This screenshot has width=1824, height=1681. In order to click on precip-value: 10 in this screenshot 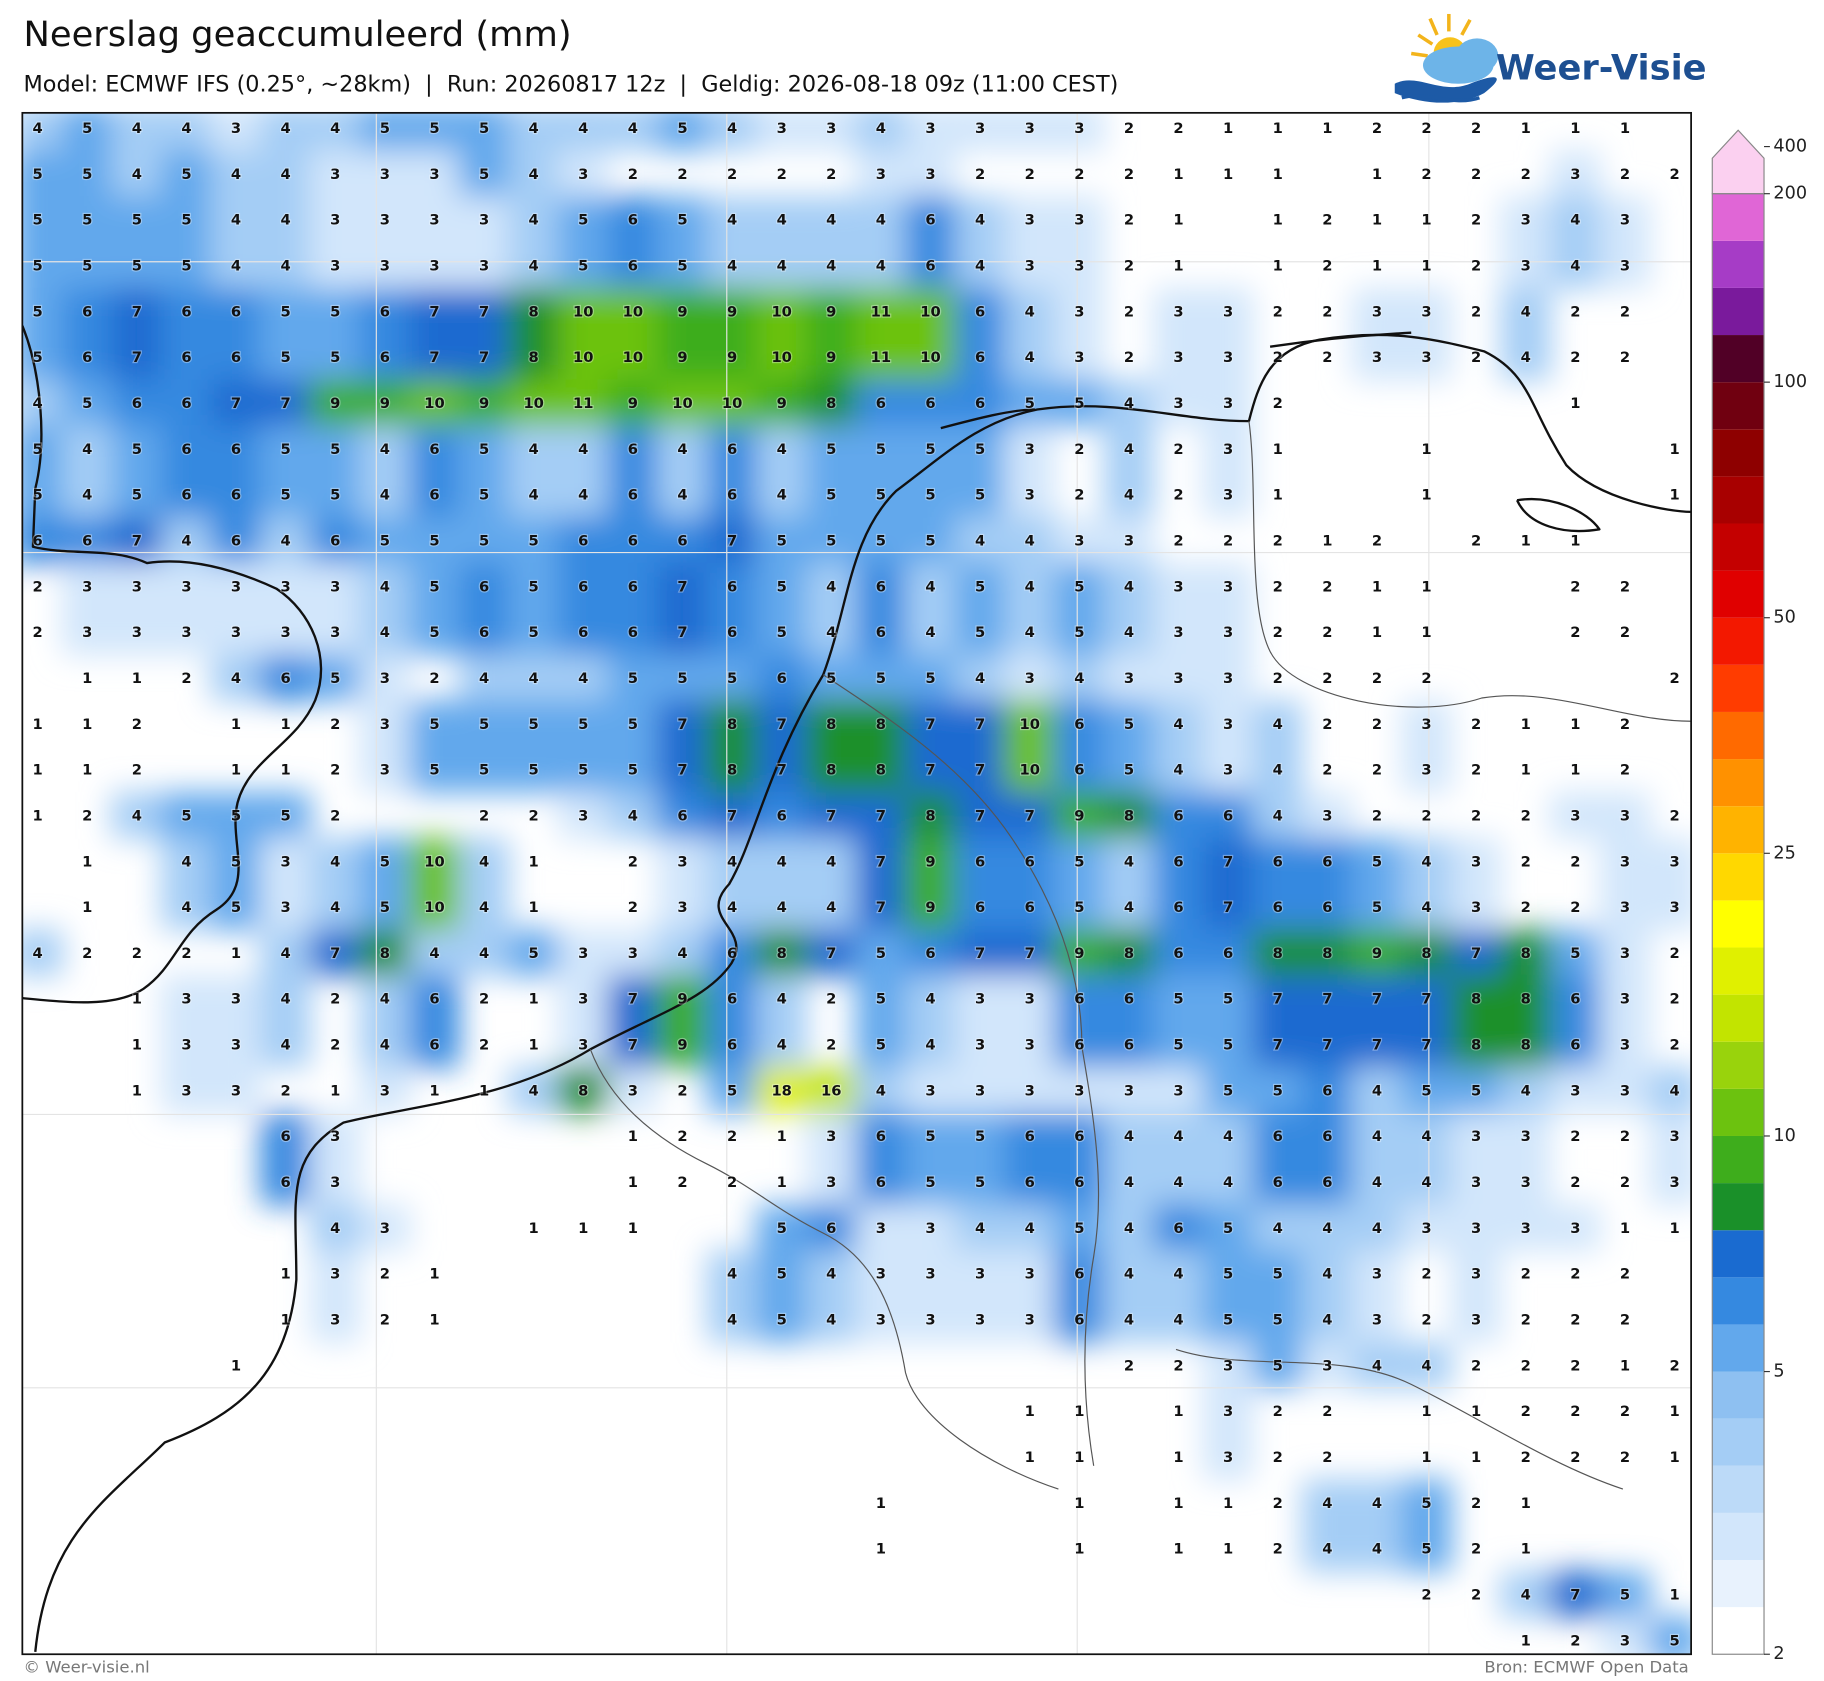, I will do `click(434, 907)`.